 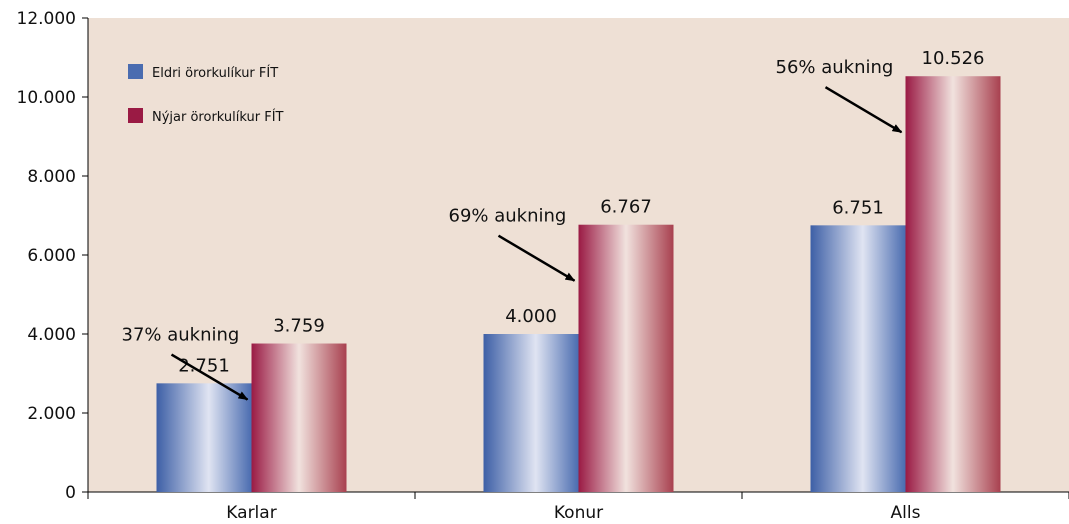 What do you see at coordinates (46, 19) in the screenshot?
I see `y-tick-label: 12.000` at bounding box center [46, 19].